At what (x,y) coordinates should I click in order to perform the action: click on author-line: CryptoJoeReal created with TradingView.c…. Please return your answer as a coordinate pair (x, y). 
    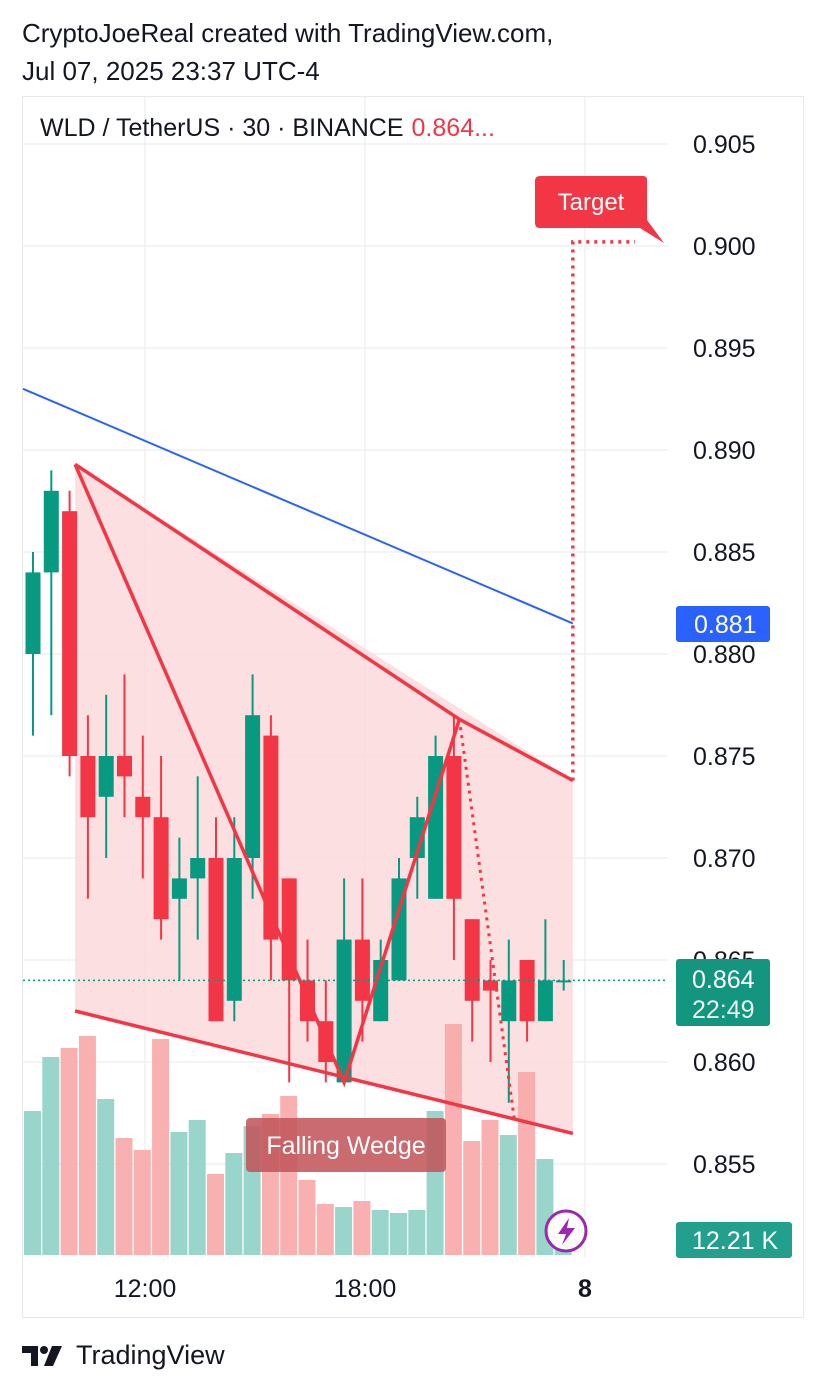
    Looking at the image, I should click on (288, 33).